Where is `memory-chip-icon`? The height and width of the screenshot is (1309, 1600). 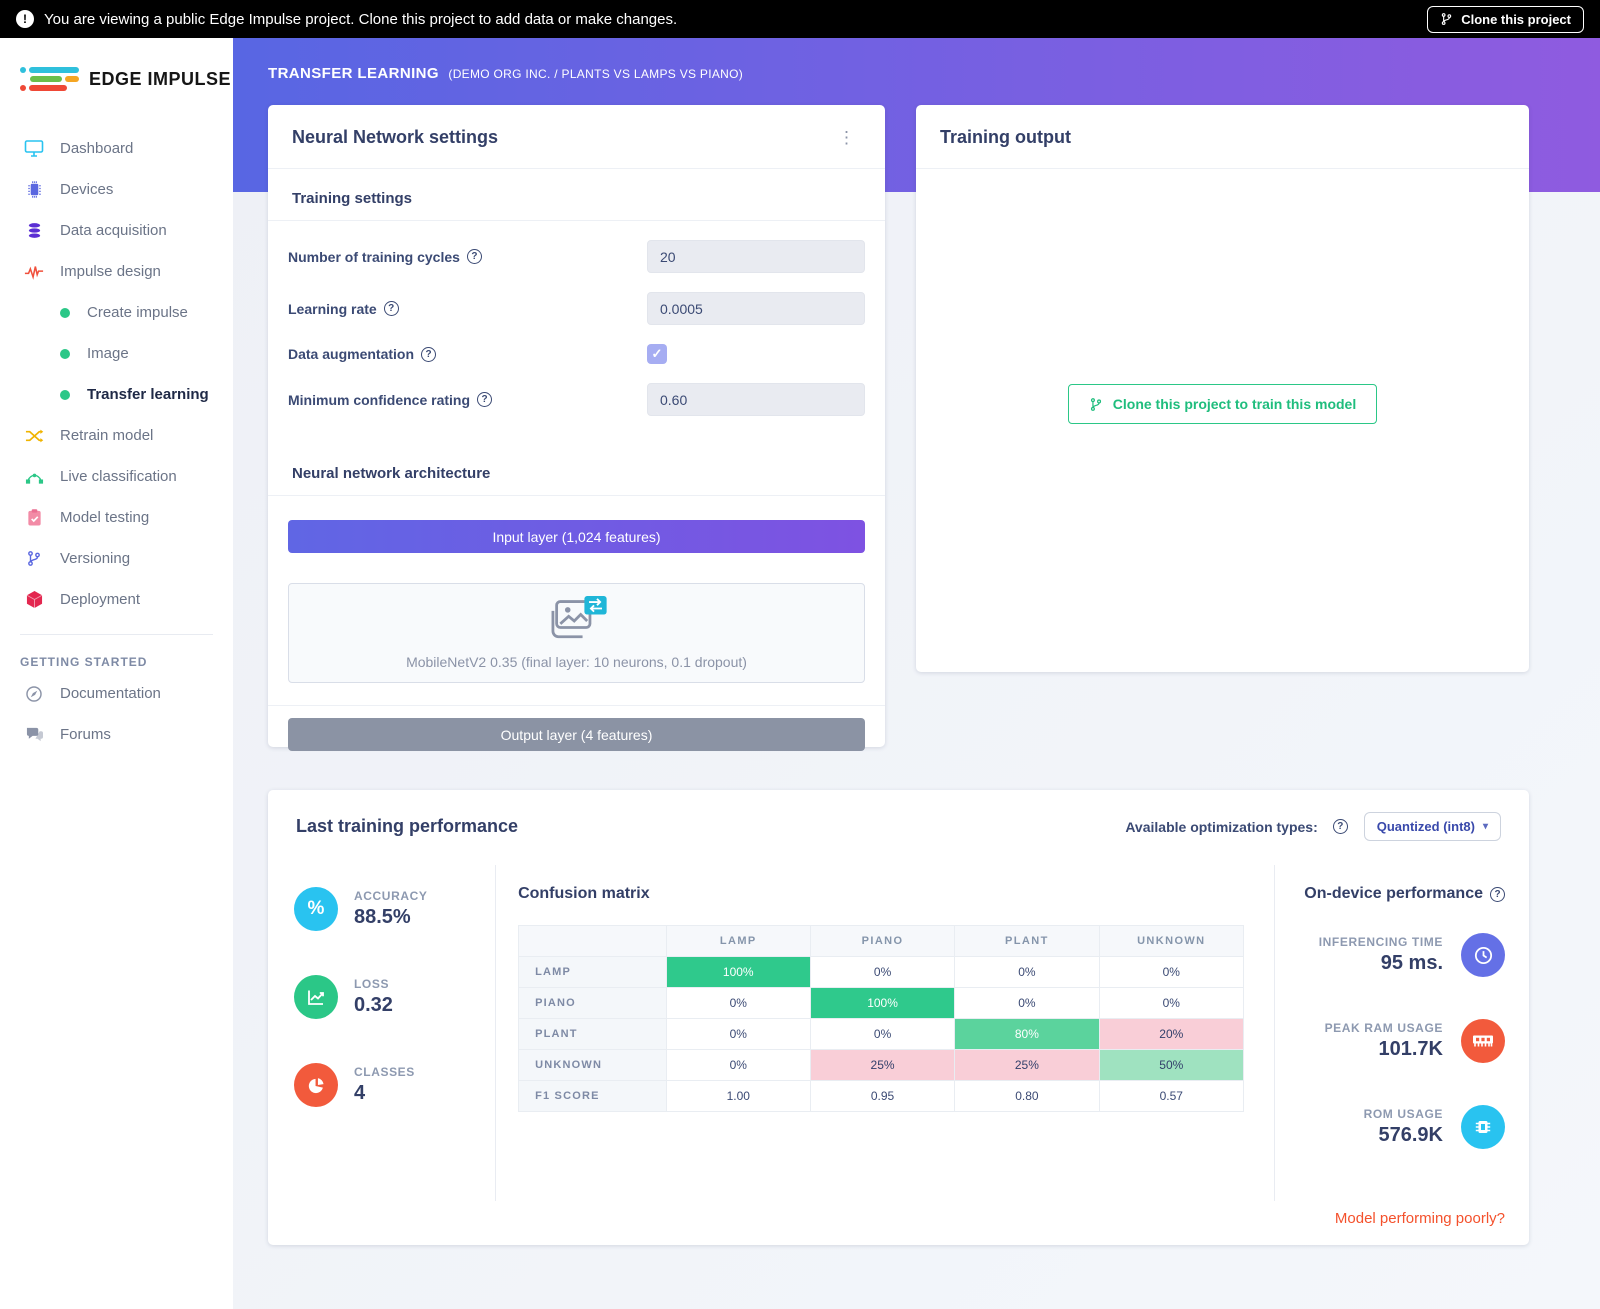 memory-chip-icon is located at coordinates (1483, 1127).